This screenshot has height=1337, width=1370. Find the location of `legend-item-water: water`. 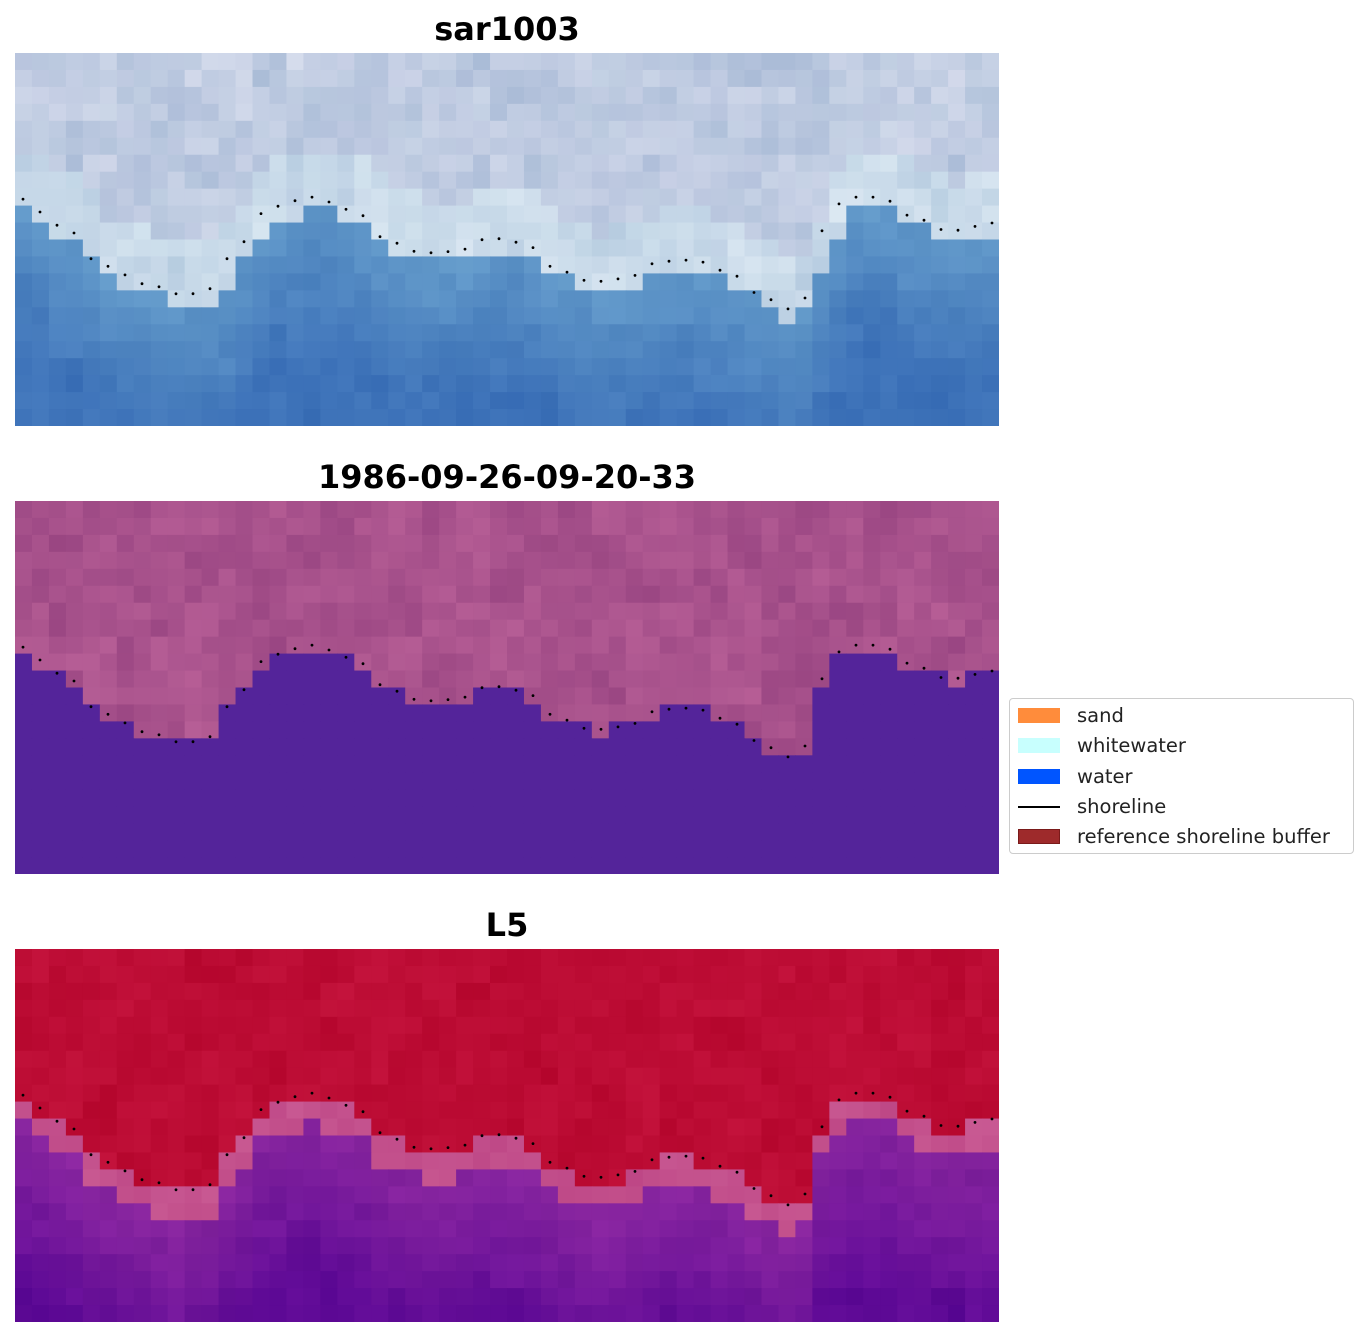

legend-item-water: water is located at coordinates (1181, 777).